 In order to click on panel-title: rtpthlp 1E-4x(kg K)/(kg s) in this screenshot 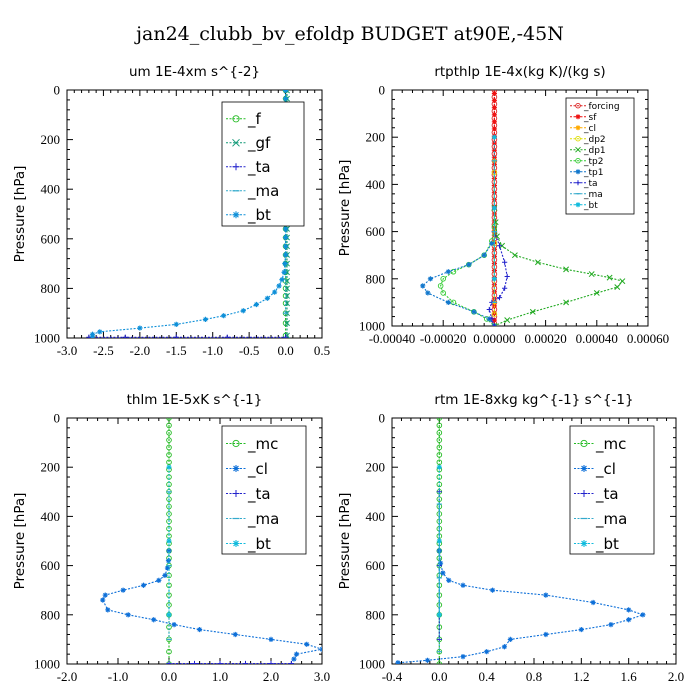, I will do `click(519, 72)`.